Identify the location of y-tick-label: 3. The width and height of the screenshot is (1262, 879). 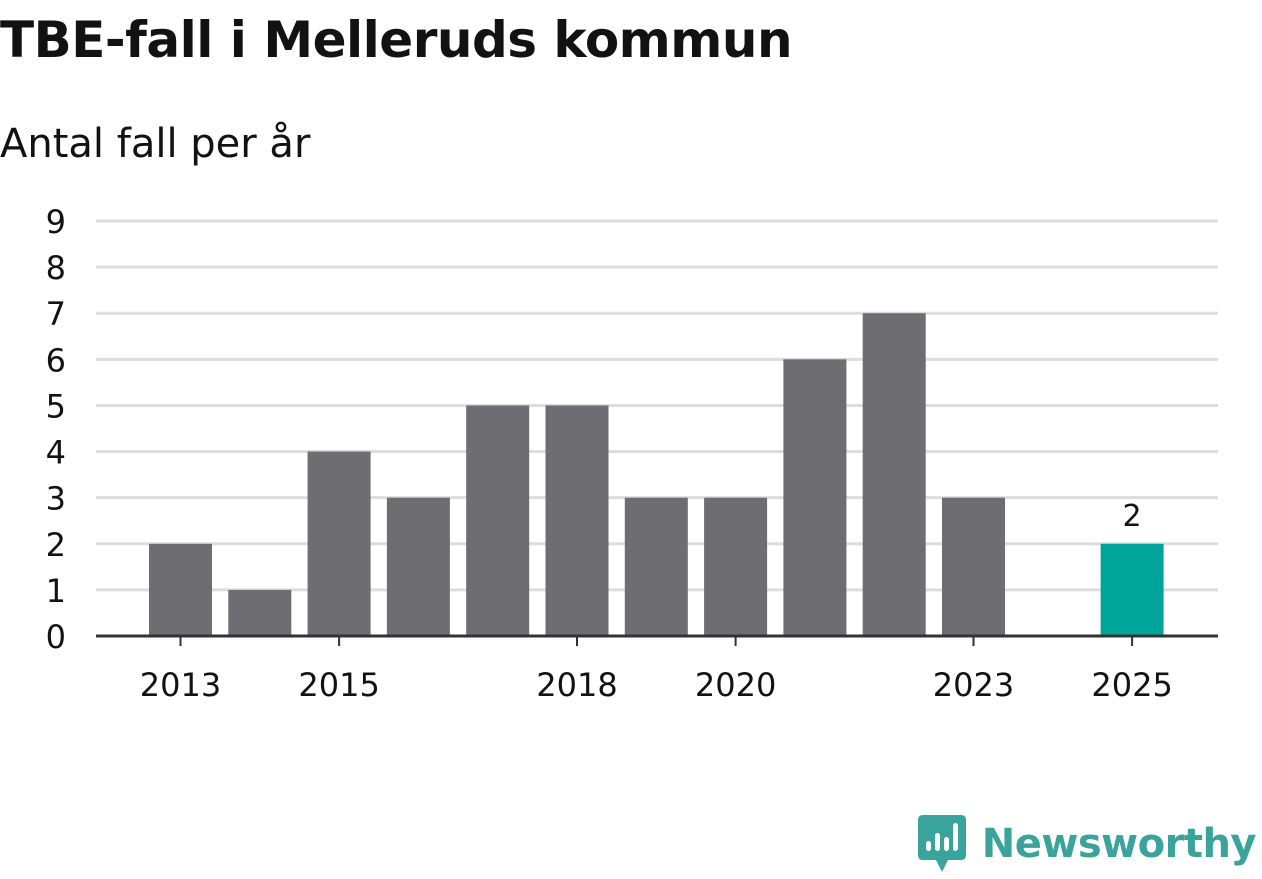
(56, 499).